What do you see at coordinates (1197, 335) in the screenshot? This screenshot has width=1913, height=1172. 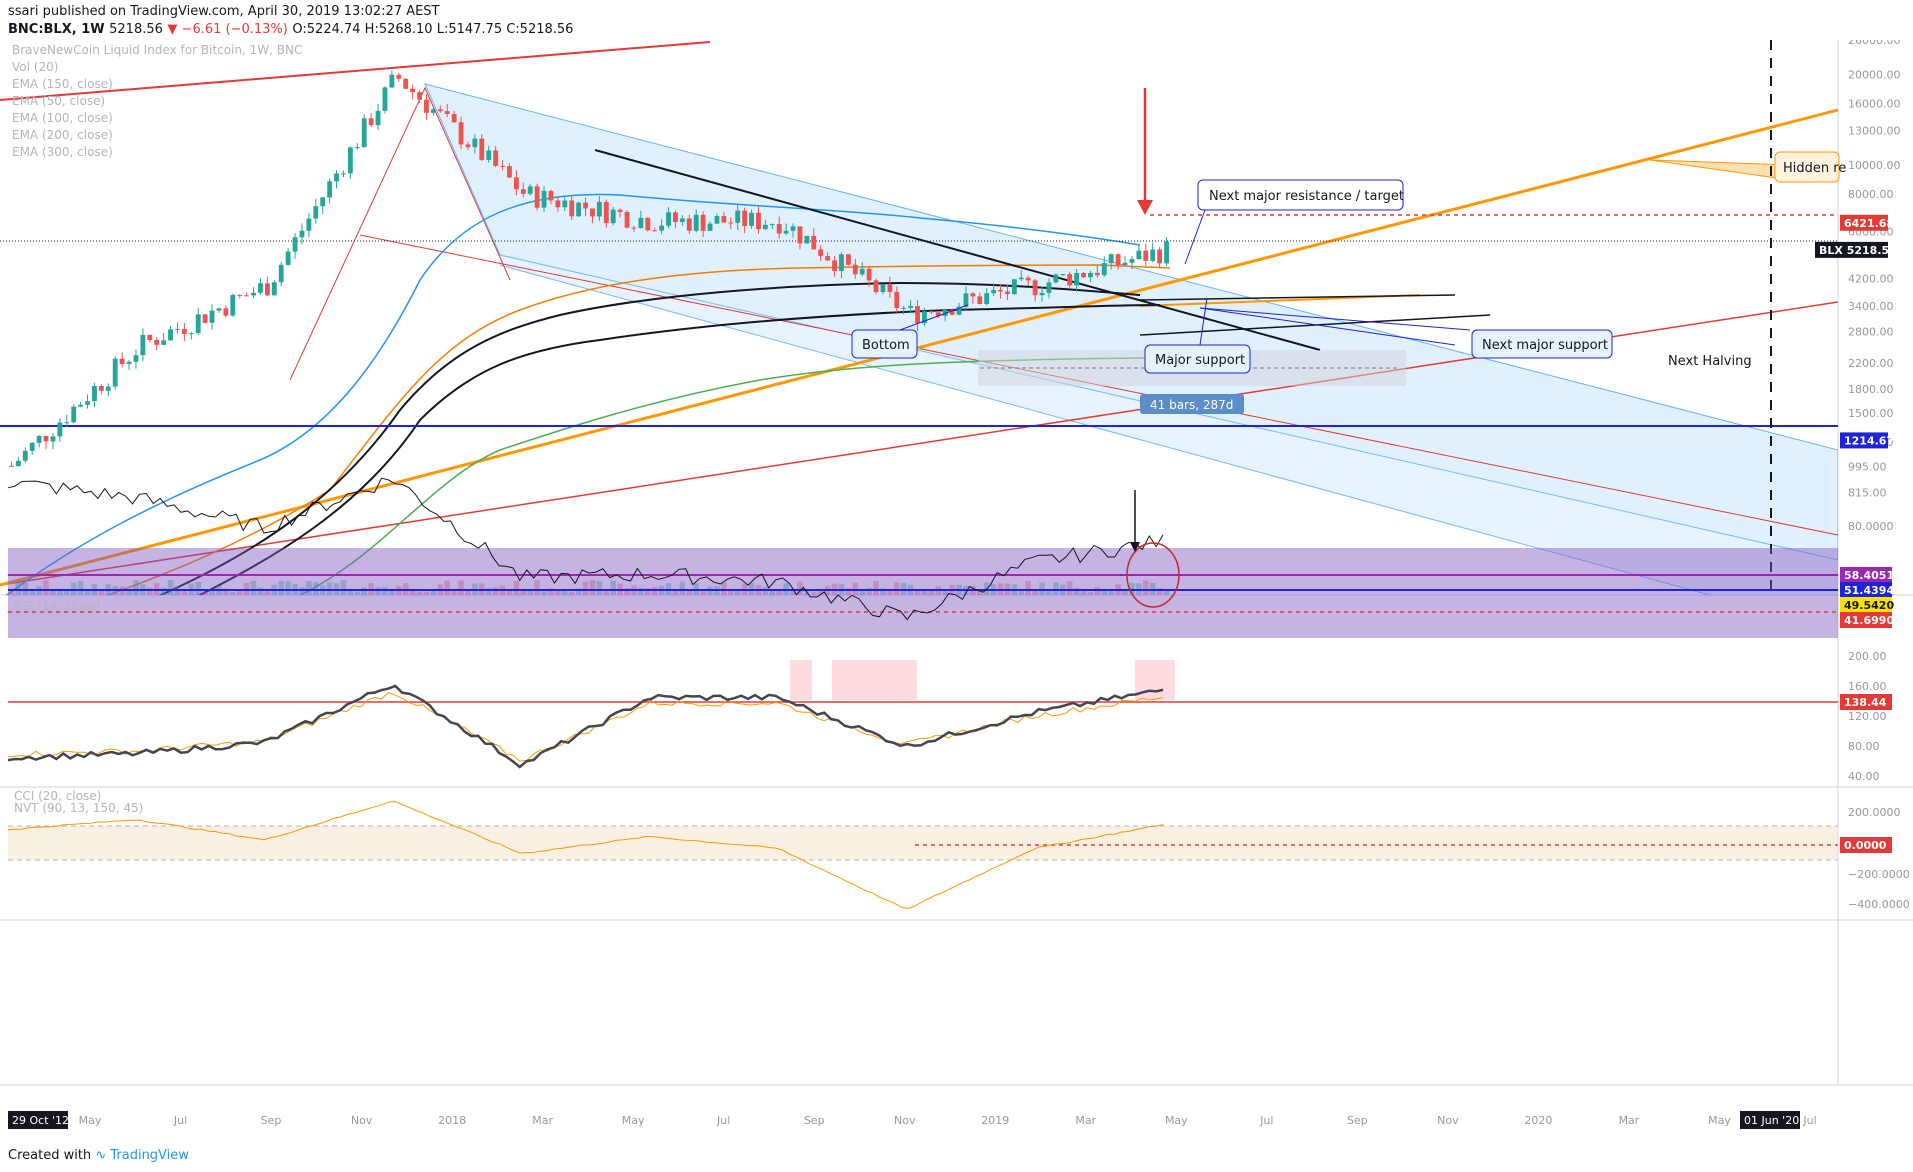 I see `callout-major-support: Major support` at bounding box center [1197, 335].